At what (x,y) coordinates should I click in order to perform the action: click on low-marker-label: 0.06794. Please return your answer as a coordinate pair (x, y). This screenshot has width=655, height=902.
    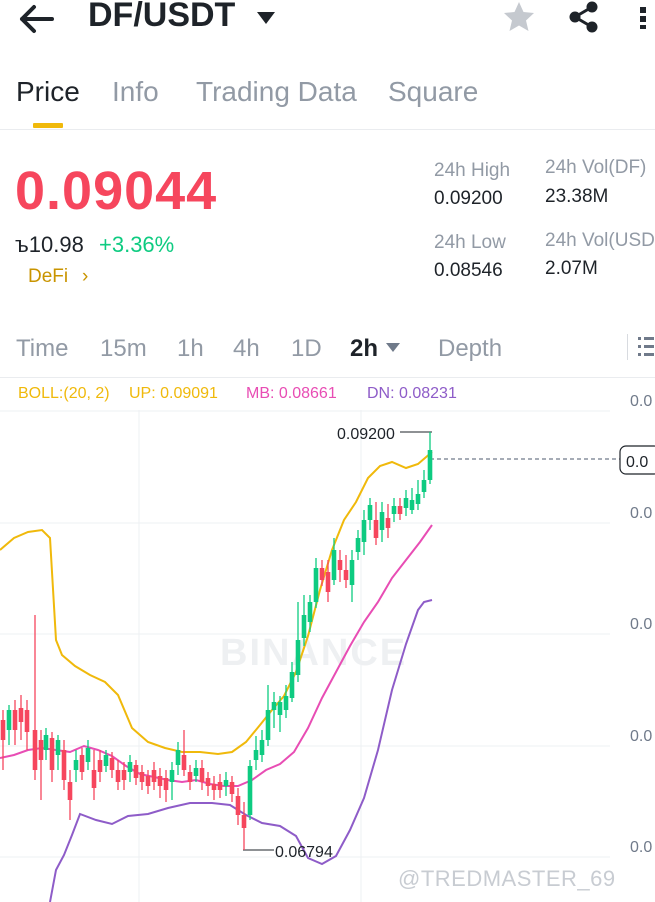
    Looking at the image, I should click on (304, 852).